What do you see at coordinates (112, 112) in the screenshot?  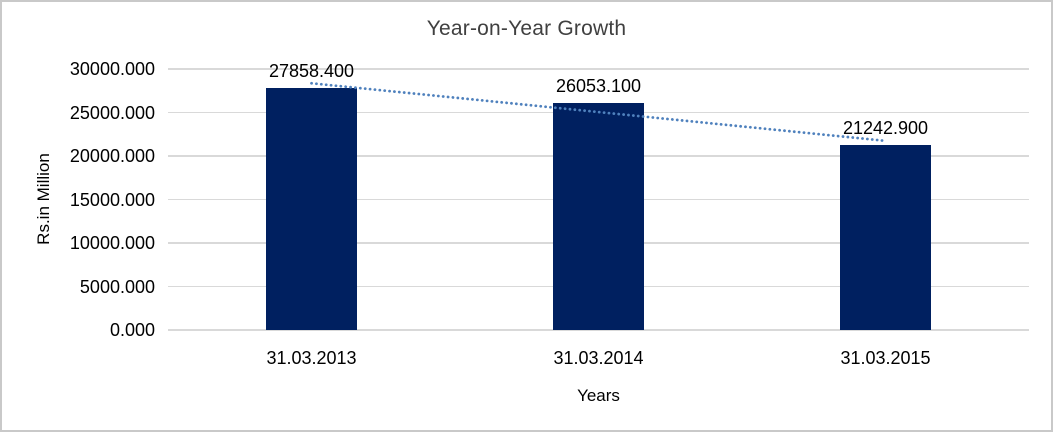 I see `y-tick-label: 25000.000` at bounding box center [112, 112].